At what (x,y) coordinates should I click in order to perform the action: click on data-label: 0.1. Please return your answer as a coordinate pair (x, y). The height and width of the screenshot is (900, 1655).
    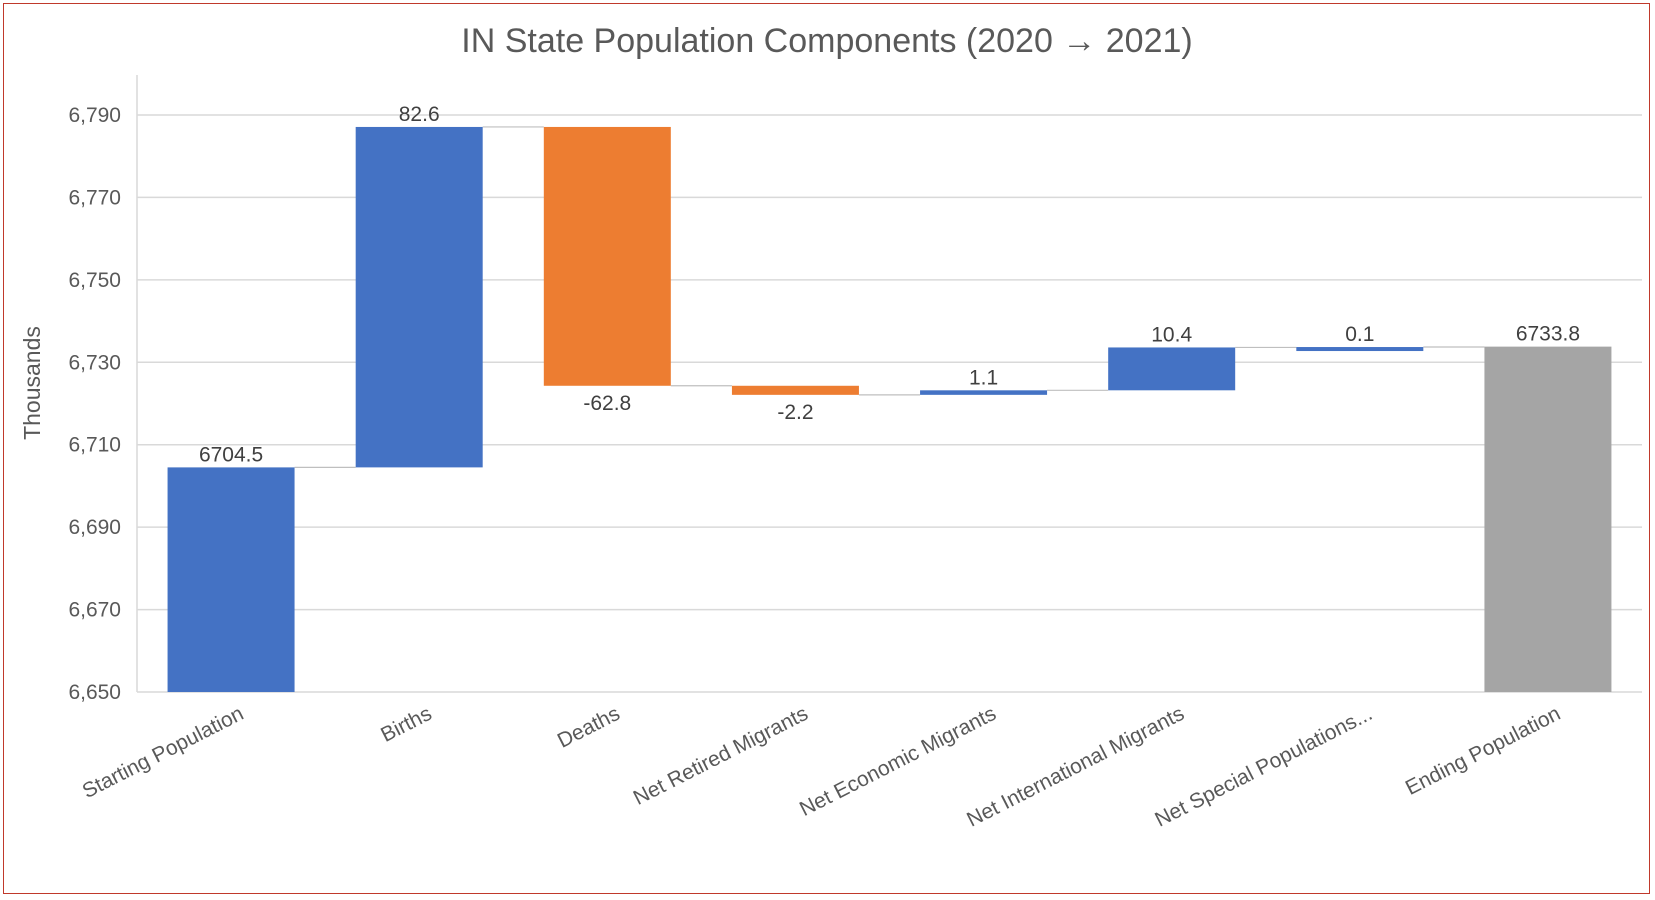
    Looking at the image, I should click on (1359, 334).